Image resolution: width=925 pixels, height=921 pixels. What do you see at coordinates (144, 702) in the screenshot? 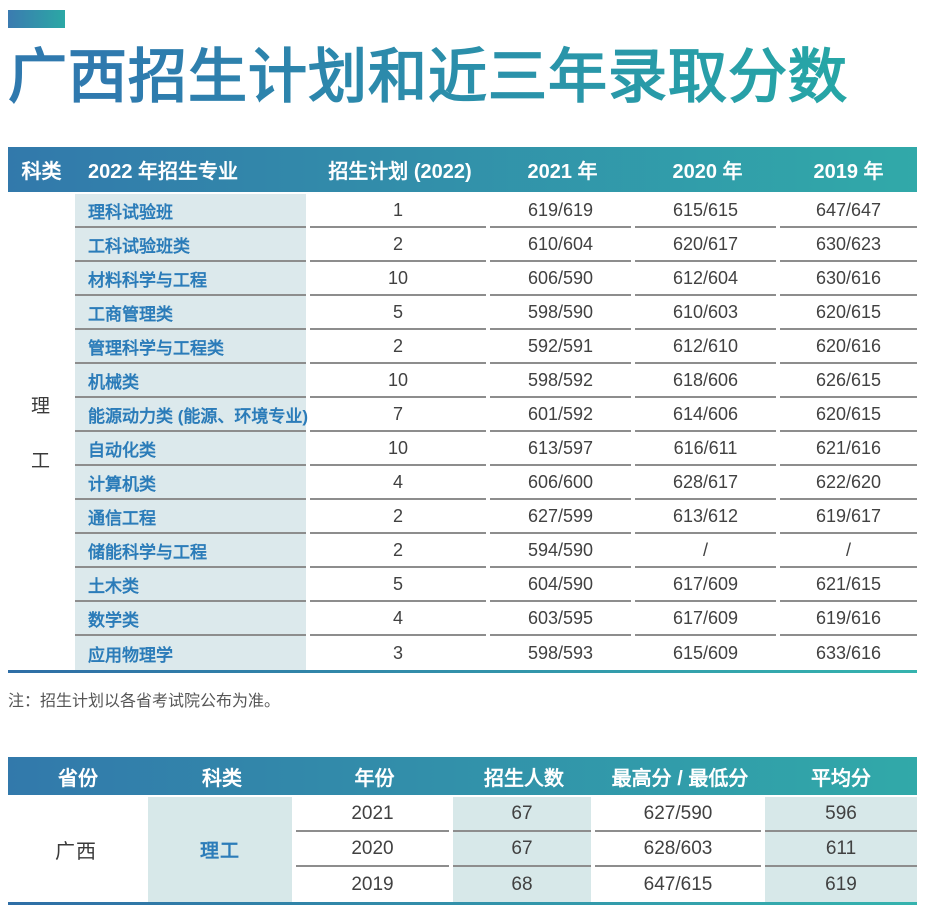
I see `footnote: 注：招生计划以各省考试院公布为准。` at bounding box center [144, 702].